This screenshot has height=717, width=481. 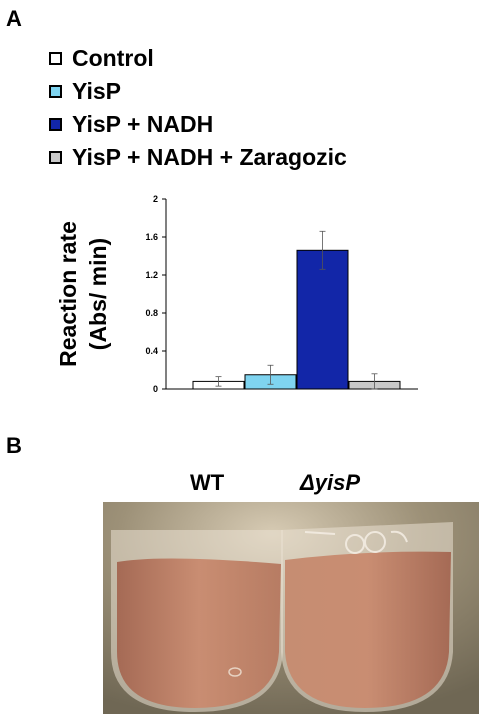 I want to click on legend-swatch-control, so click(x=55, y=58).